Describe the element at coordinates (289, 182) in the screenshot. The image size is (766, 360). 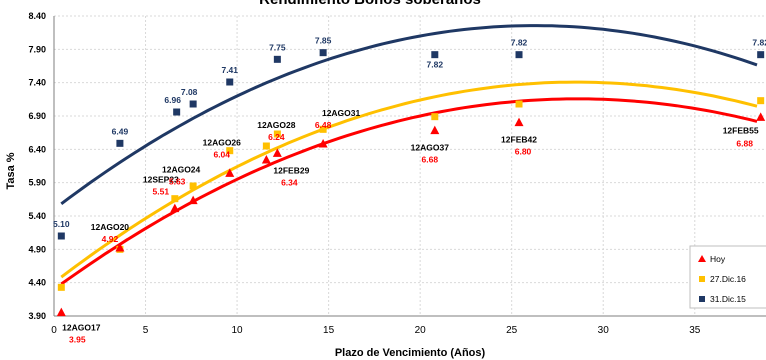
I see `data-label: 6.34` at that location.